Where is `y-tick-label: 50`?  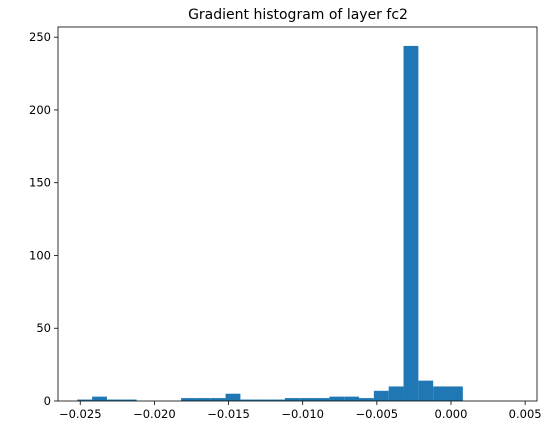 y-tick-label: 50 is located at coordinates (43, 328).